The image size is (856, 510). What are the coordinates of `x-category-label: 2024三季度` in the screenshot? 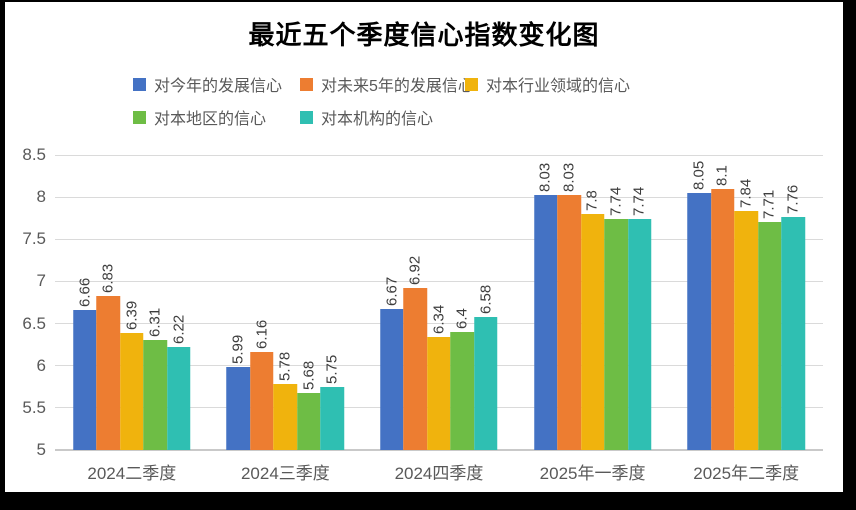 It's located at (285, 473).